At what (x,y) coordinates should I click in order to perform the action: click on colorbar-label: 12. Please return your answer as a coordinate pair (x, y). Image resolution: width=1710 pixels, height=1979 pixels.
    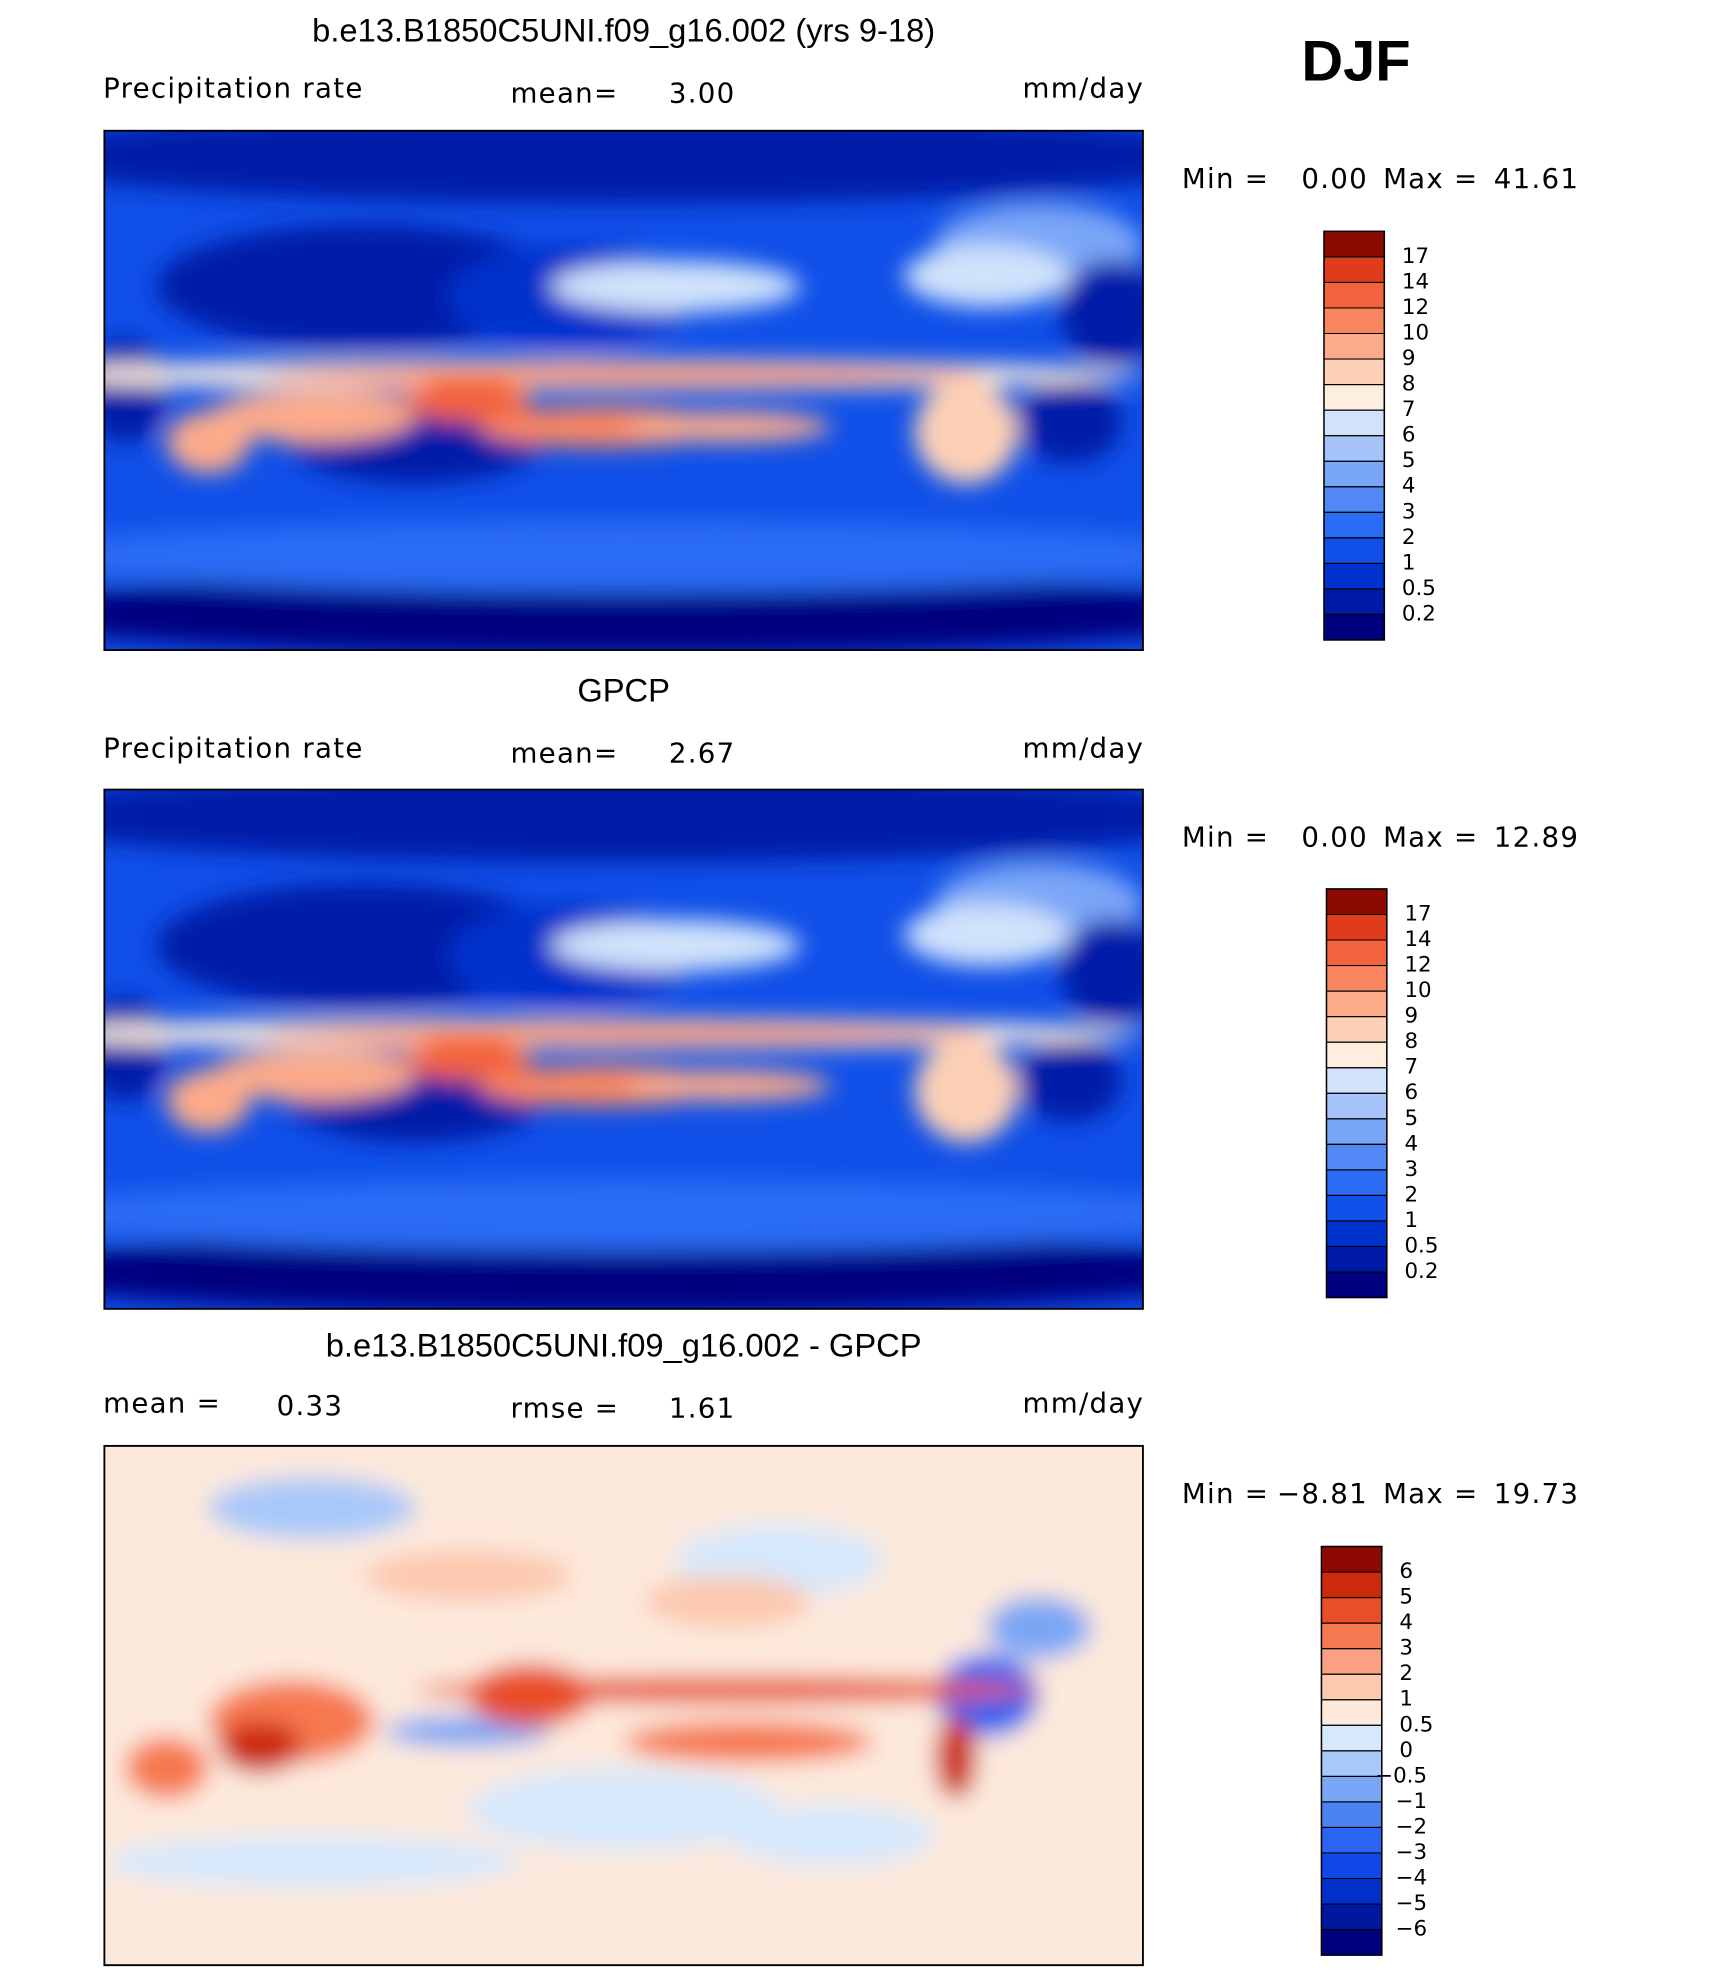
    Looking at the image, I should click on (1417, 965).